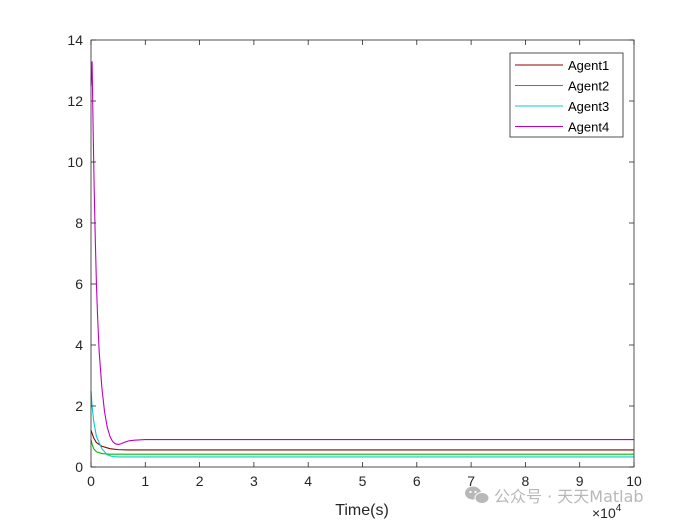 This screenshot has width=700, height=525. Describe the element at coordinates (200, 481) in the screenshot. I see `x-tick-label: 2` at that location.